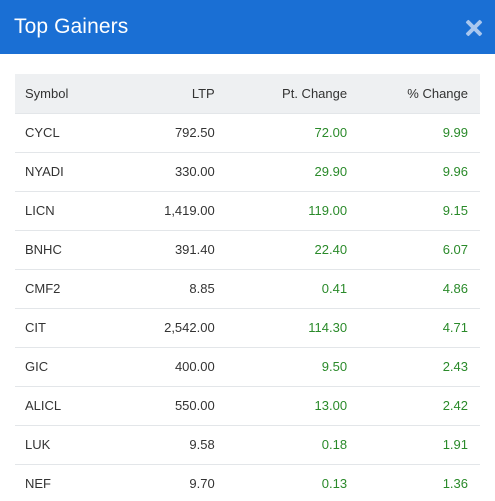  I want to click on cell-pt-change: 9.50, so click(293, 367).